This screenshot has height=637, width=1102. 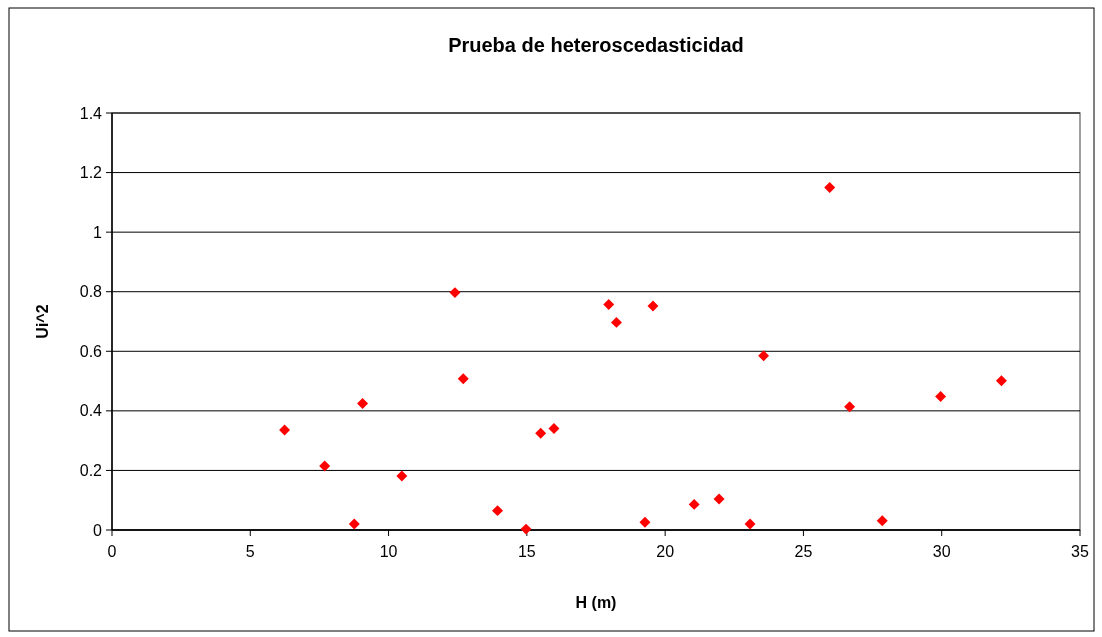 I want to click on x-tick-label: 5, so click(x=250, y=551).